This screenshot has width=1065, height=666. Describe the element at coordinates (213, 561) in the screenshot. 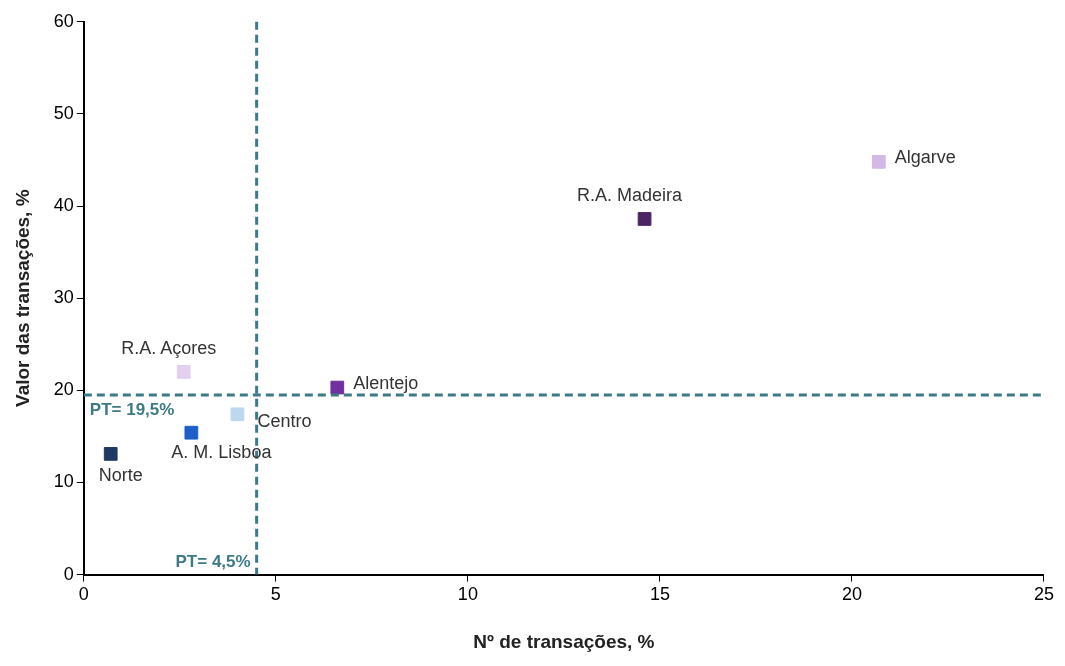

I see `ref-line-label: PT= 4,5%` at that location.